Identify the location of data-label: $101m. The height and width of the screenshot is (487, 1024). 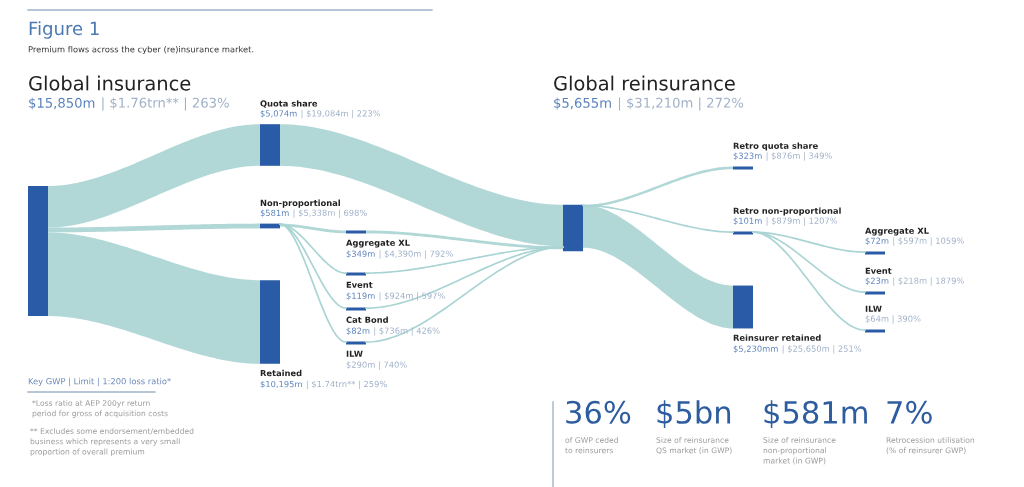
(747, 221).